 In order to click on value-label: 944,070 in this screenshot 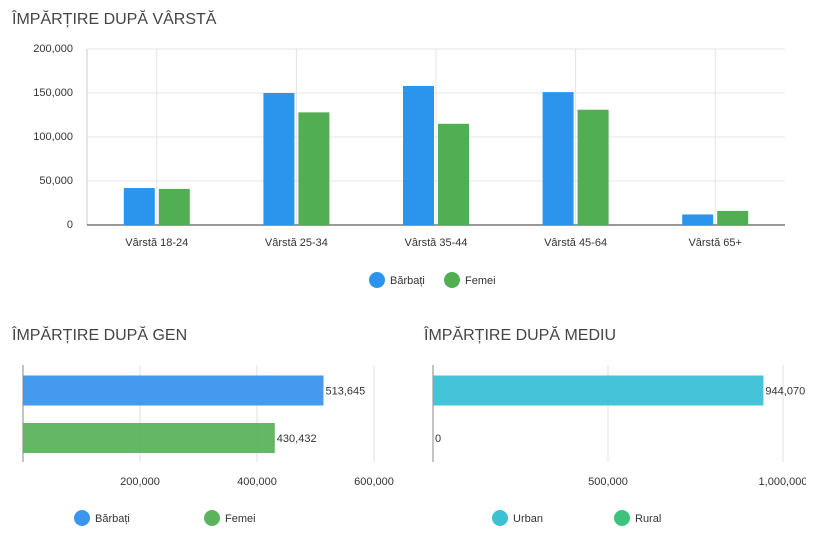, I will do `click(785, 391)`.